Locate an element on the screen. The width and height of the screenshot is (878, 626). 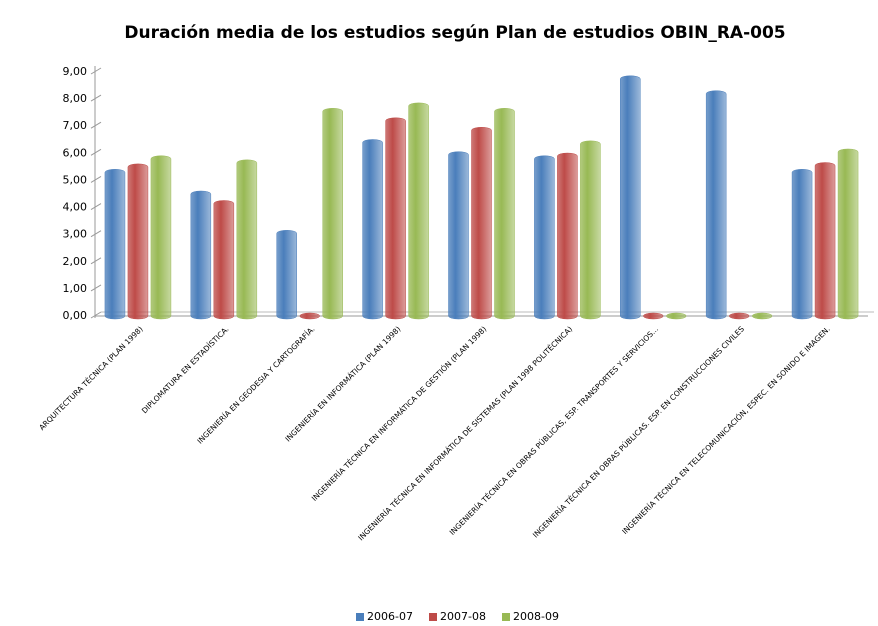
x-tick-label: ARQUITECTURA TÉCNICA (PLAN 1998) is located at coordinates (91, 378).